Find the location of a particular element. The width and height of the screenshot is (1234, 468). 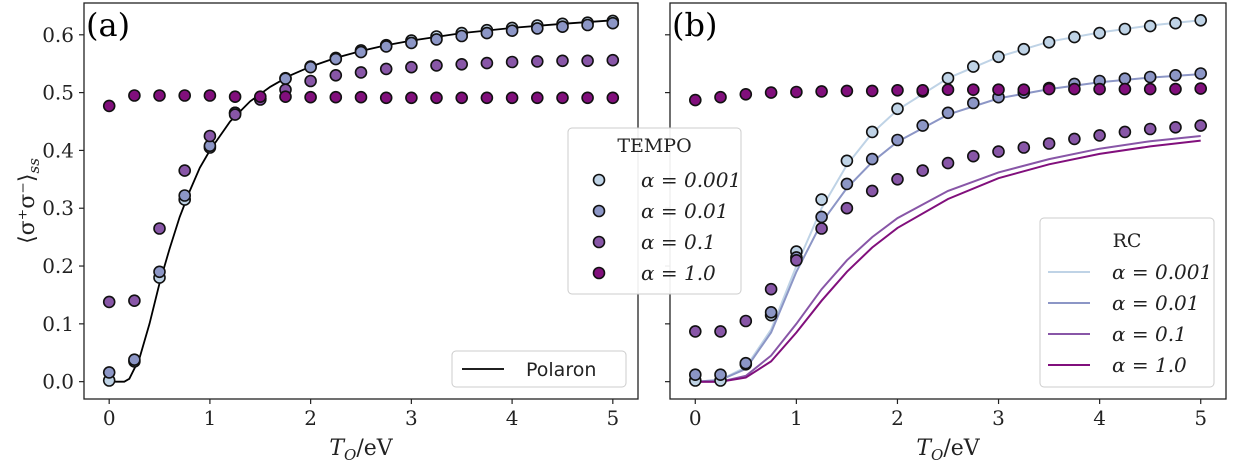

rc-legend-label: α = 0.001 is located at coordinates (1162, 272).